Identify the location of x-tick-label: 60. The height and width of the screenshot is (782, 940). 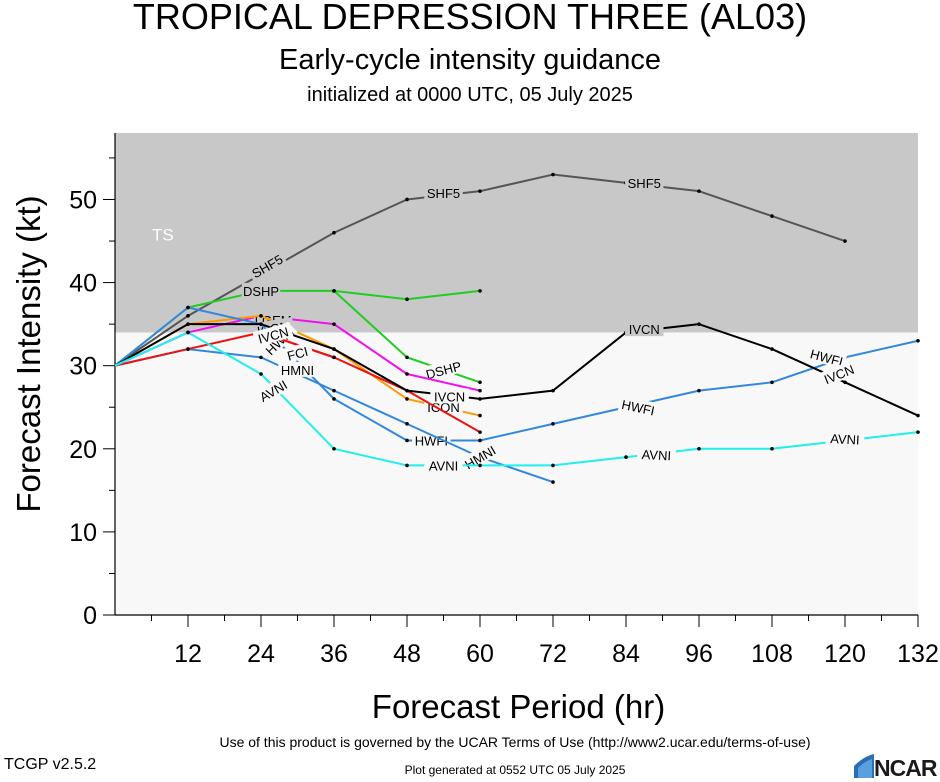
(480, 654).